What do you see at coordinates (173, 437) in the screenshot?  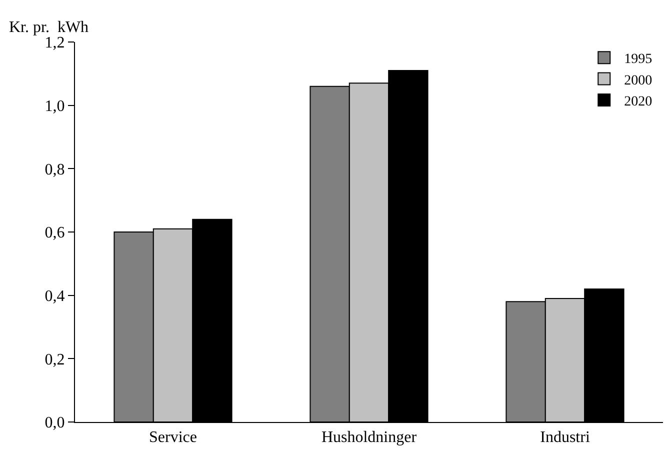 I see `x-tick-label: Service` at bounding box center [173, 437].